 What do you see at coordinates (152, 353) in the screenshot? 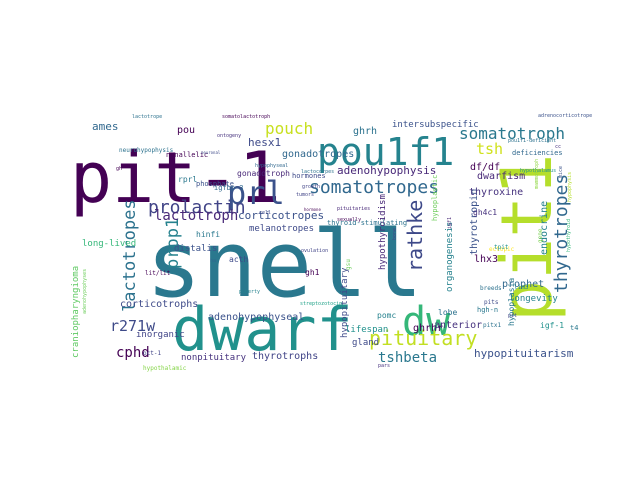
I see `word-oct-1: oct-1` at bounding box center [152, 353].